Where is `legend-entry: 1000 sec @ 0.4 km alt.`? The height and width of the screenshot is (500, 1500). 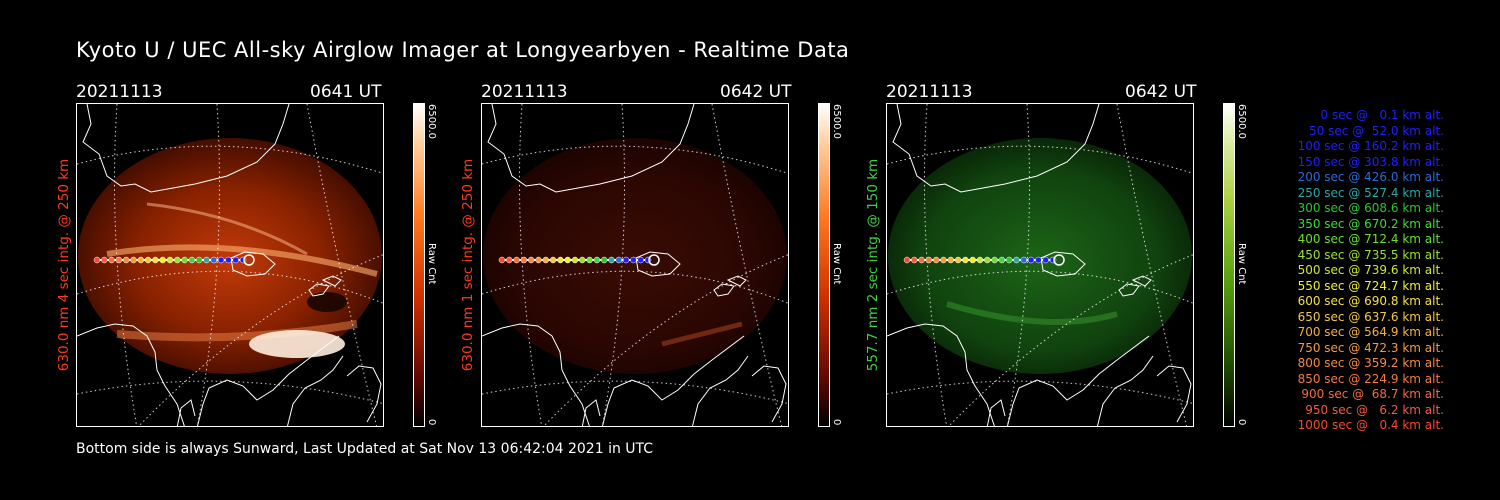
legend-entry: 1000 sec @ 0.4 km alt. is located at coordinates (1370, 425).